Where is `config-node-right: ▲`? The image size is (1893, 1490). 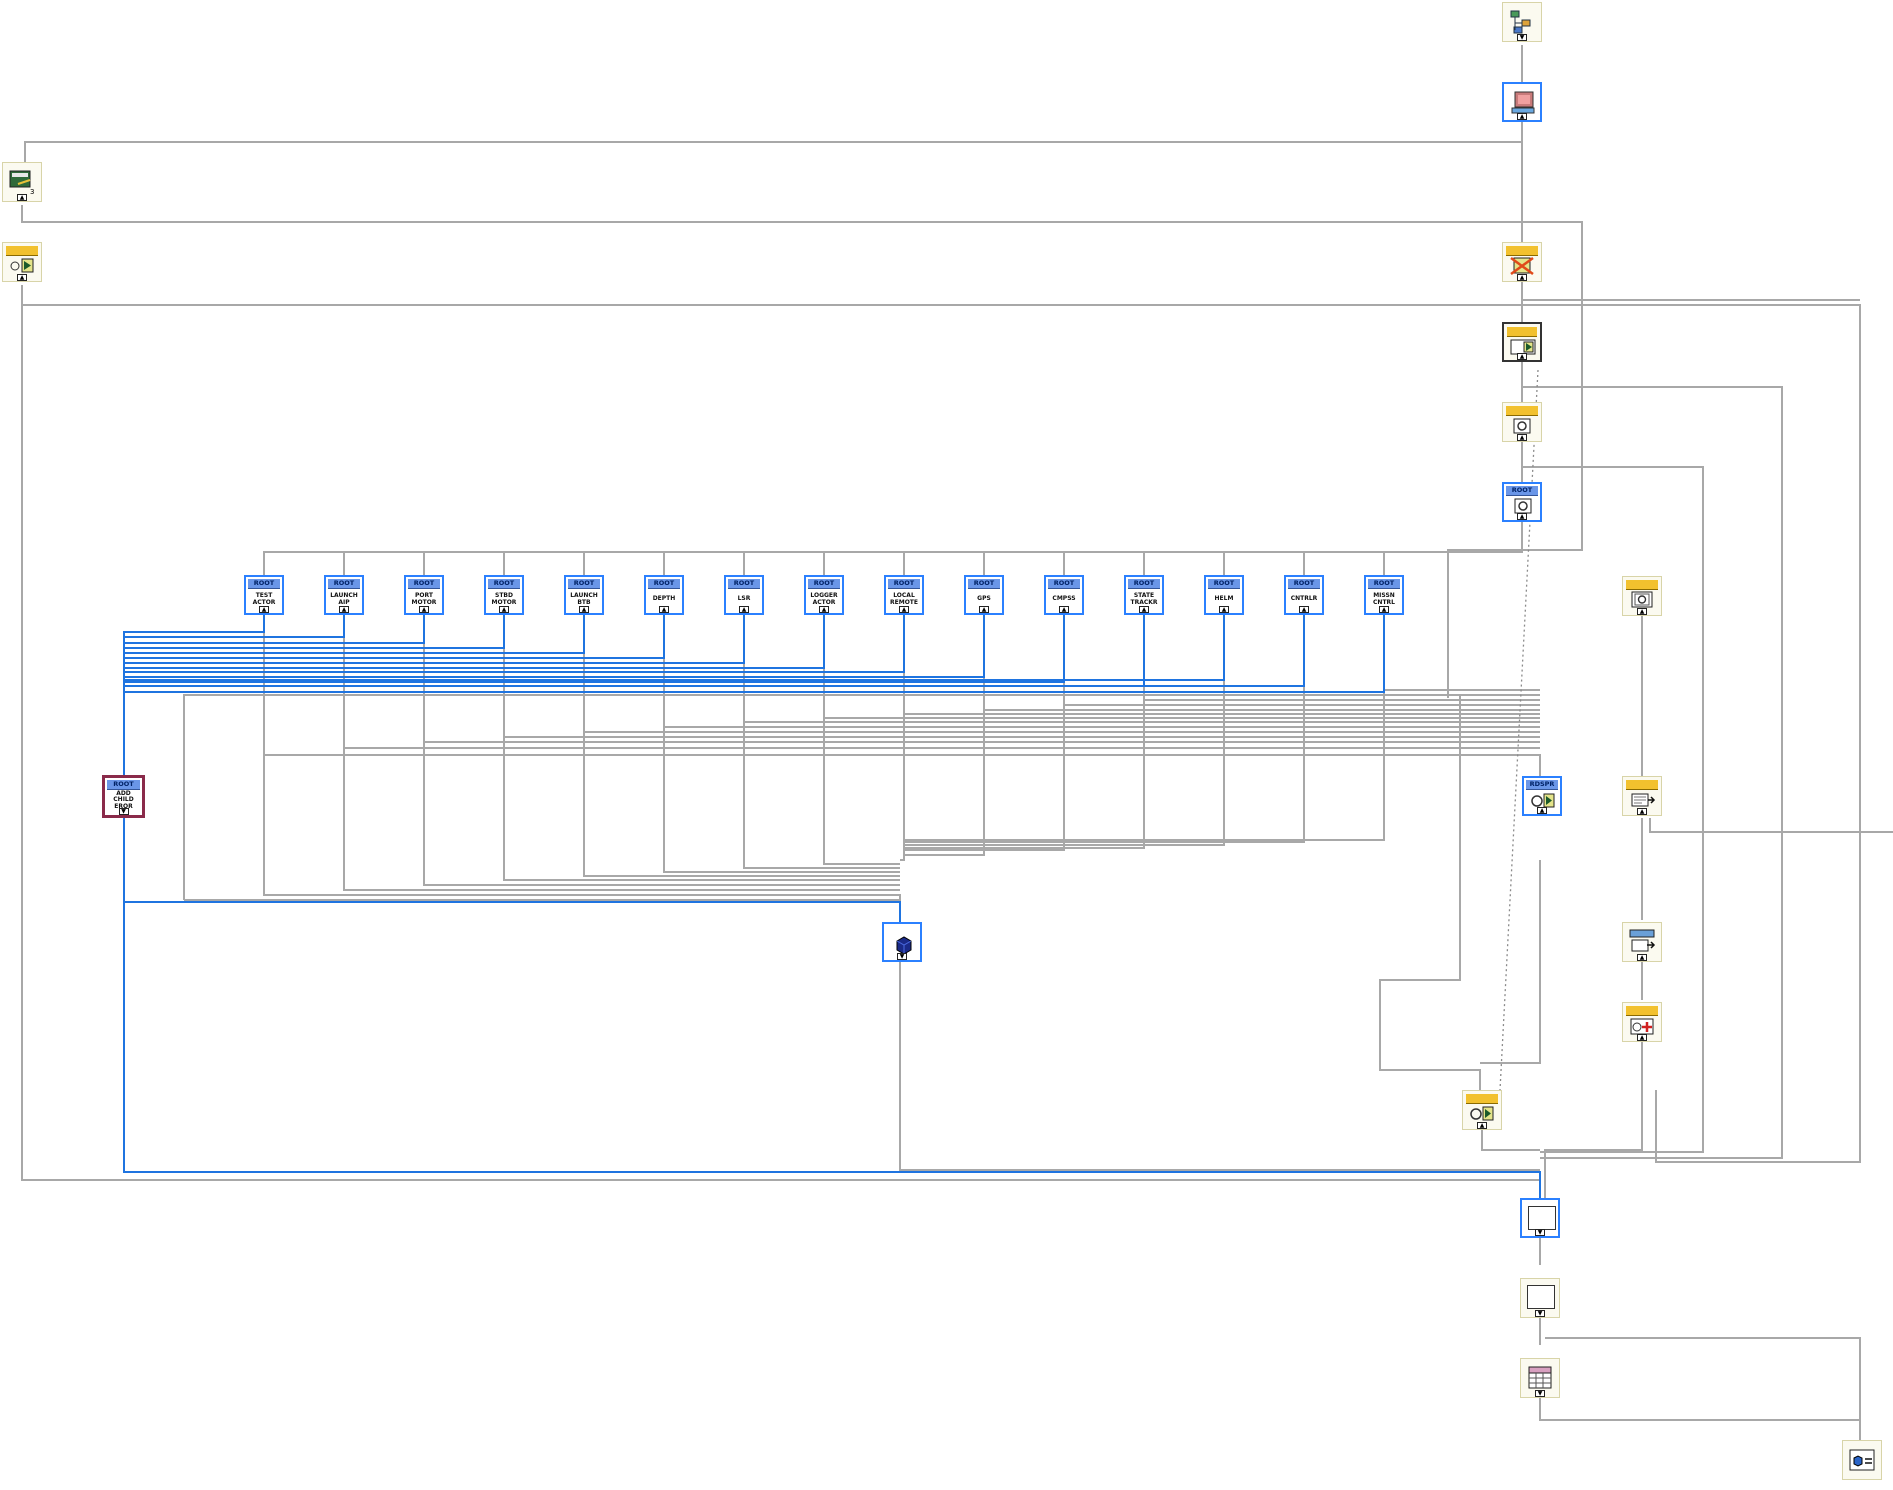
config-node-right: ▲ is located at coordinates (1642, 596).